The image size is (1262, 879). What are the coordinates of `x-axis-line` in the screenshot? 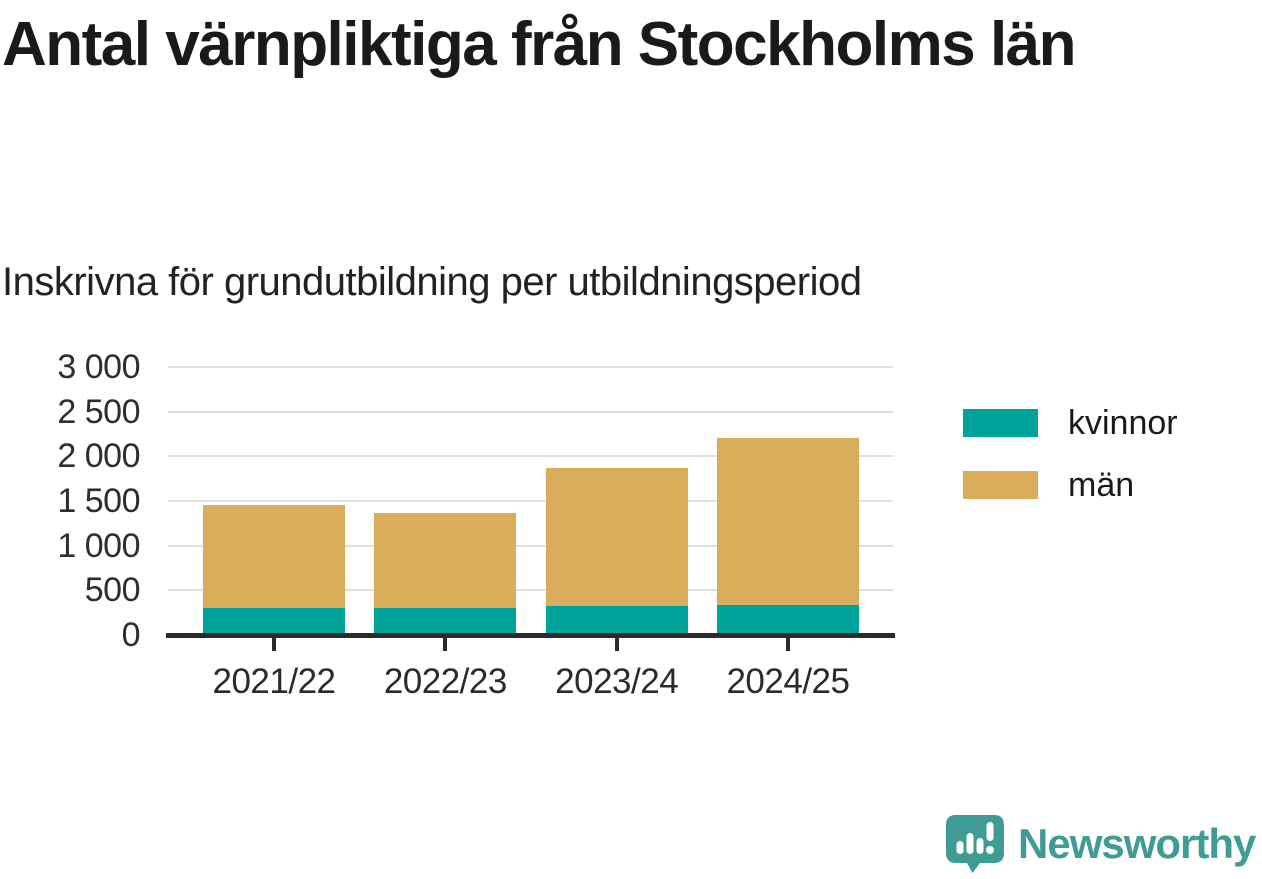 It's located at (530, 635).